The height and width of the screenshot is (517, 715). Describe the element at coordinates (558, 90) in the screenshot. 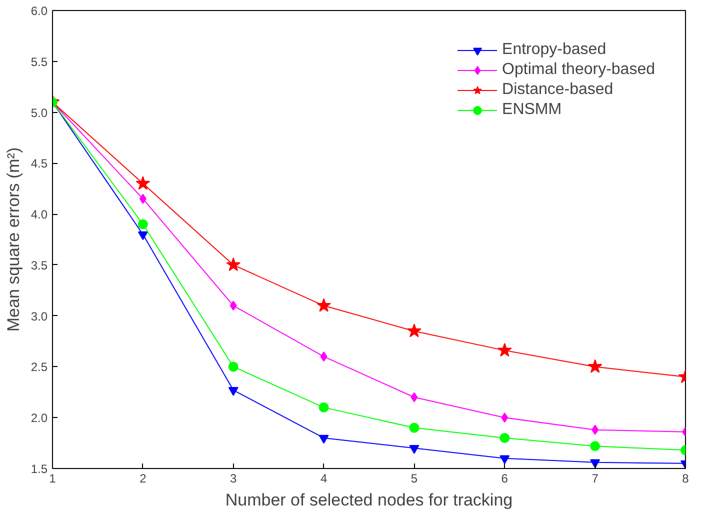

I see `legend-label: Distance-based` at that location.